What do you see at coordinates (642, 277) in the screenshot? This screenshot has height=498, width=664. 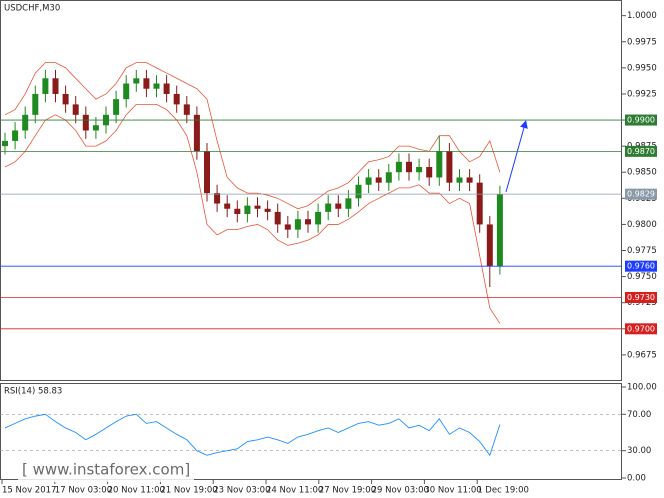 I see `y-tick-label: 0.9750` at bounding box center [642, 277].